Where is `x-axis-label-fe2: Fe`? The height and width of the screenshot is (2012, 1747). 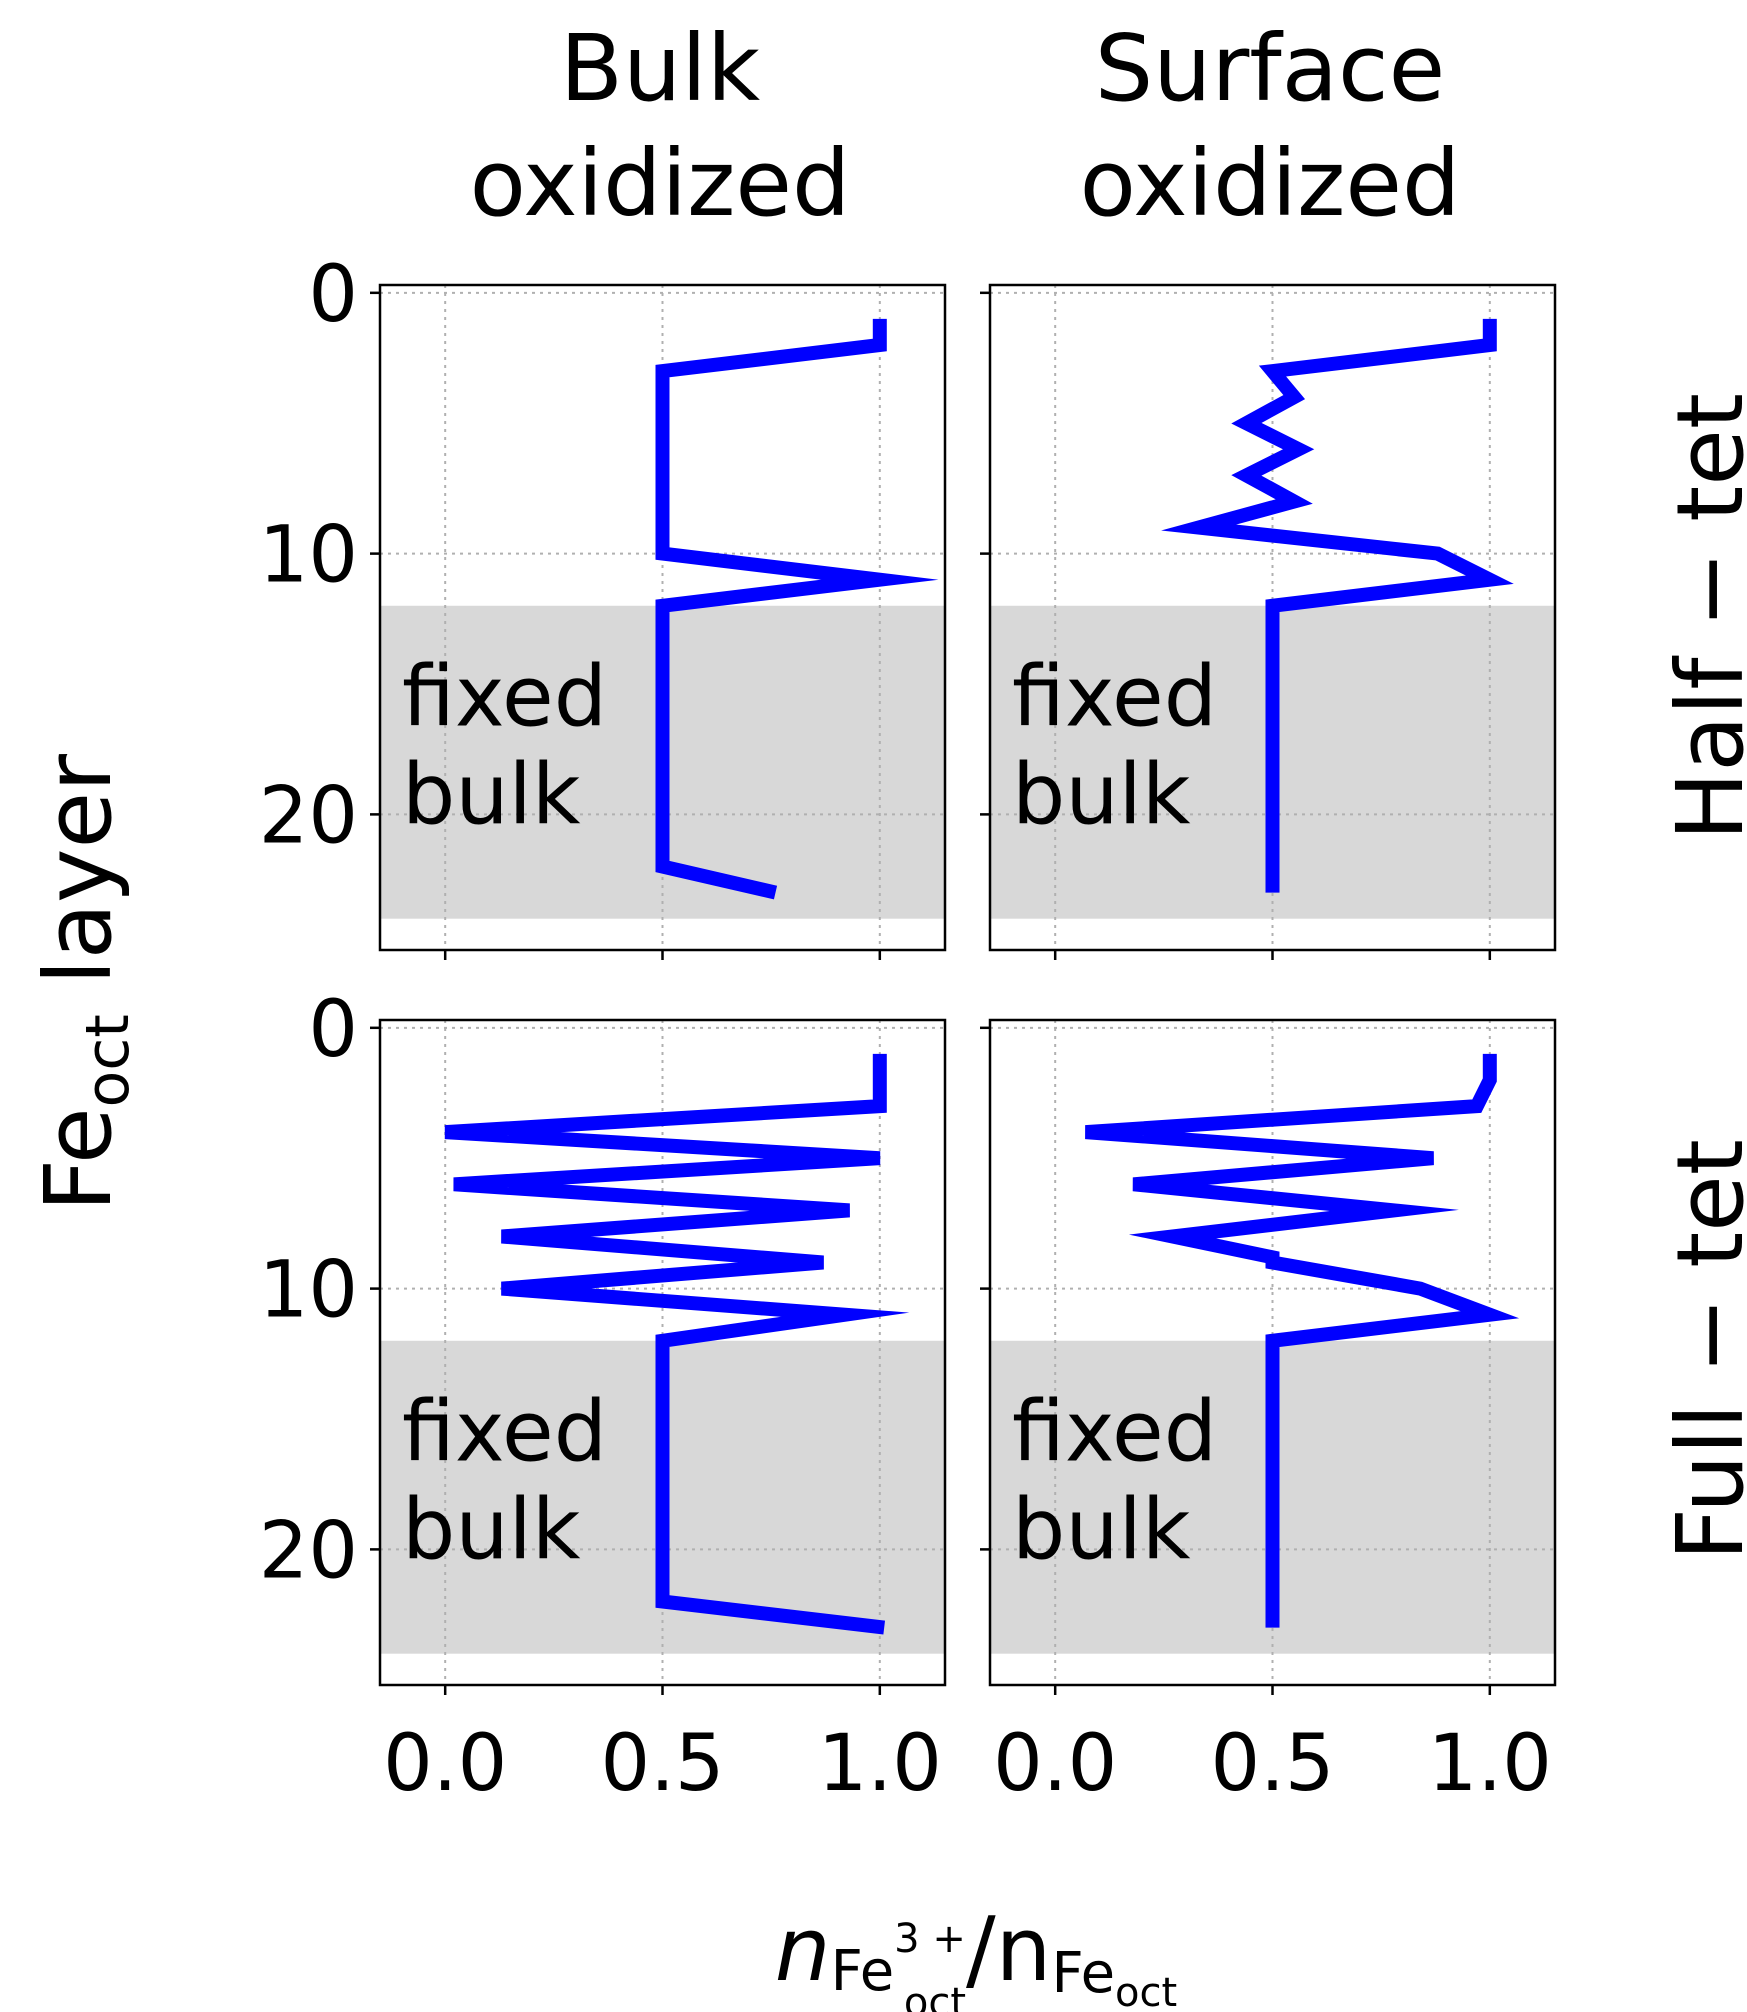 x-axis-label-fe2: Fe is located at coordinates (1083, 1973).